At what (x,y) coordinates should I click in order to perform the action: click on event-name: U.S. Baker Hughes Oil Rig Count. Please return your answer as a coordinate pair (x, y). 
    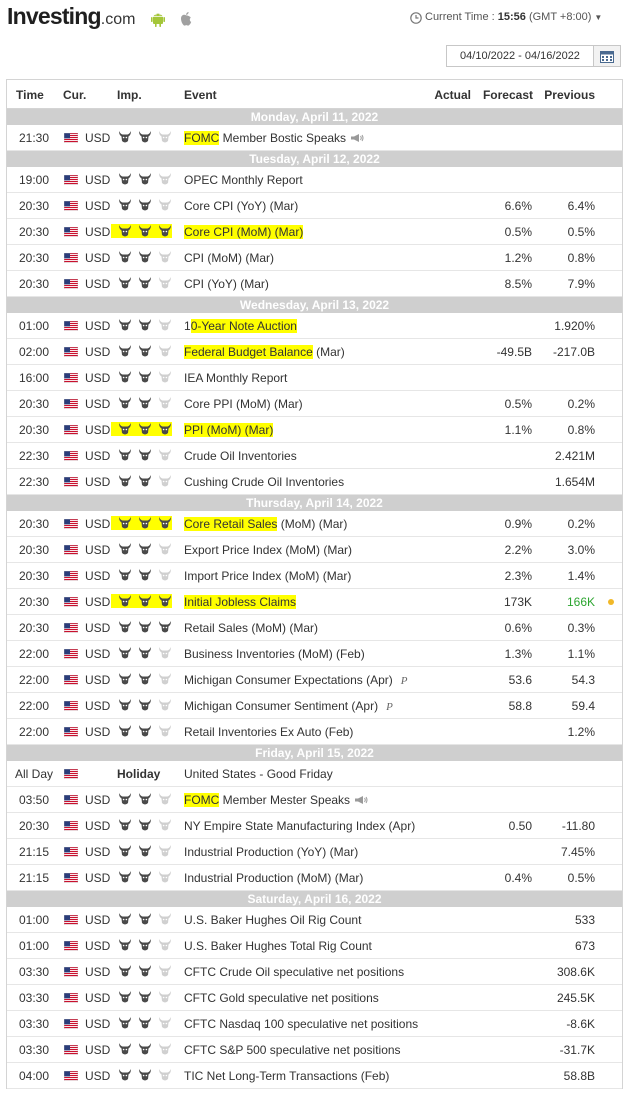
    Looking at the image, I should click on (272, 920).